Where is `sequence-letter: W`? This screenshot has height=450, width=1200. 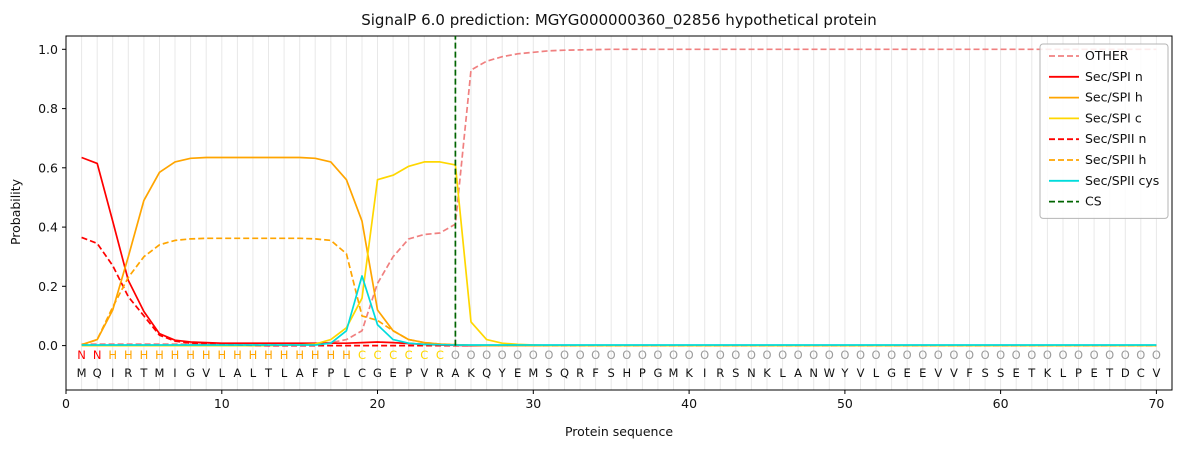 sequence-letter: W is located at coordinates (829, 373).